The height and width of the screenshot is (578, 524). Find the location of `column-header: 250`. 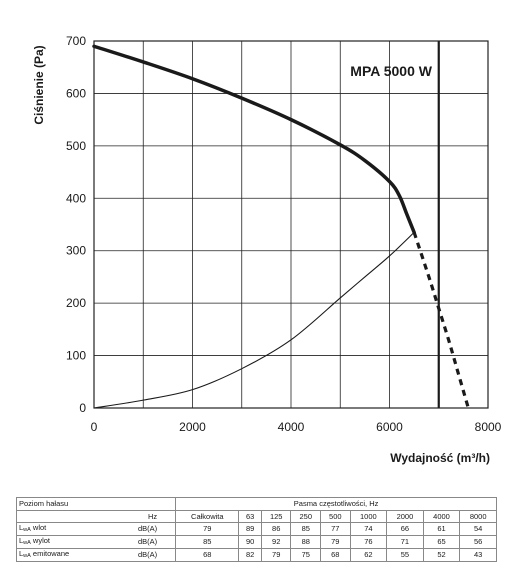

column-header: 250 is located at coordinates (306, 516).